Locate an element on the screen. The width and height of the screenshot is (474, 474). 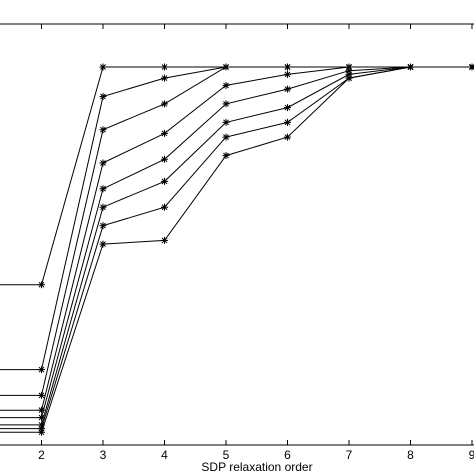
x-tick-label: 5 is located at coordinates (226, 455).